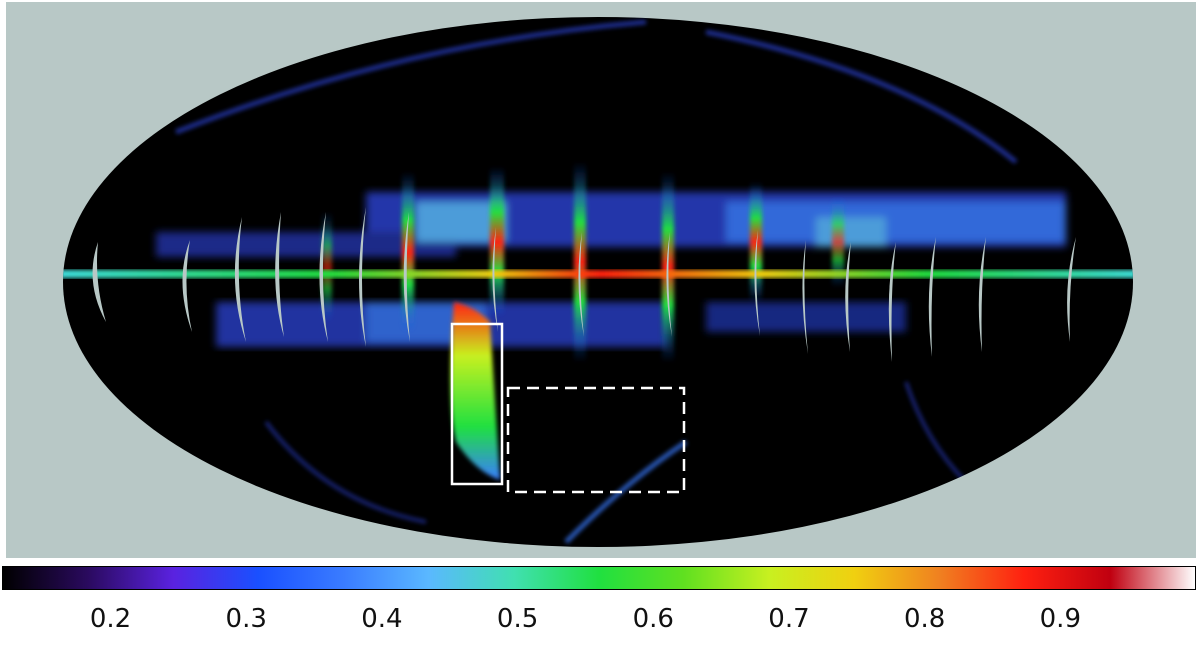 Image resolution: width=1200 pixels, height=646 pixels. Describe the element at coordinates (789, 619) in the screenshot. I see `colorbar-tick-label: 0.7` at that location.